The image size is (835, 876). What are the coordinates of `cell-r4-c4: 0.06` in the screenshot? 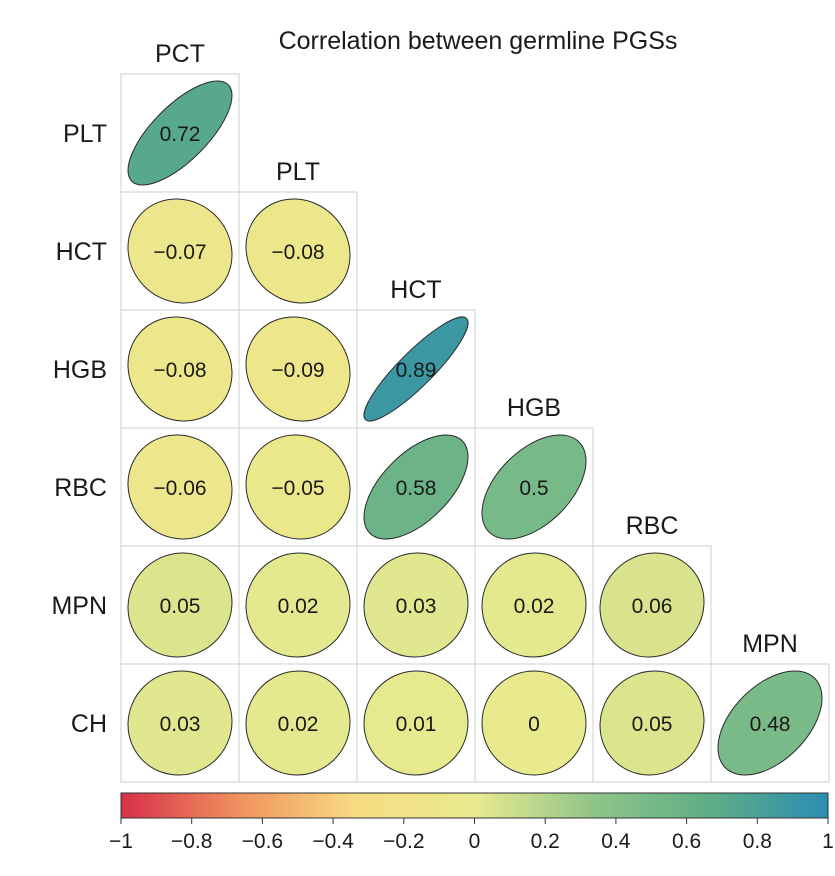 It's located at (652, 605).